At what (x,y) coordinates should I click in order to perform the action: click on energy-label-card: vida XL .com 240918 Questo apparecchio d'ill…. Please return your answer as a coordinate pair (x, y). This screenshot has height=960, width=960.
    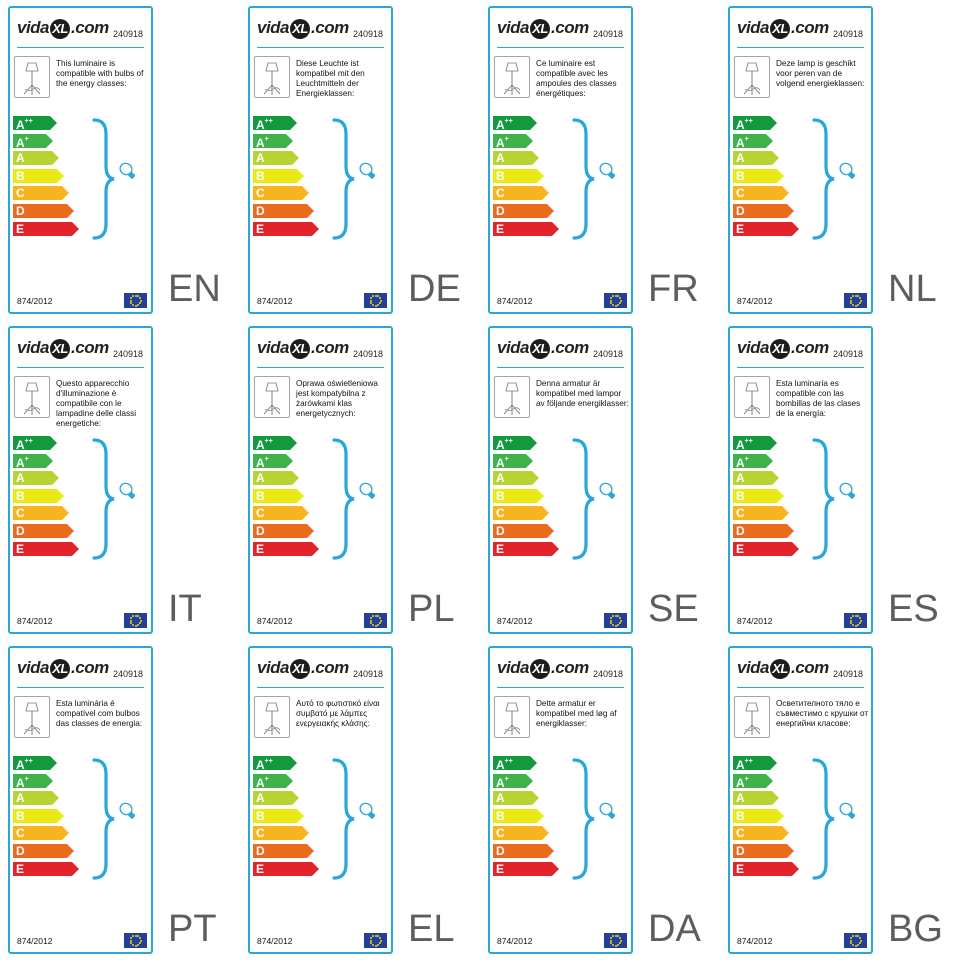
    Looking at the image, I should click on (80, 480).